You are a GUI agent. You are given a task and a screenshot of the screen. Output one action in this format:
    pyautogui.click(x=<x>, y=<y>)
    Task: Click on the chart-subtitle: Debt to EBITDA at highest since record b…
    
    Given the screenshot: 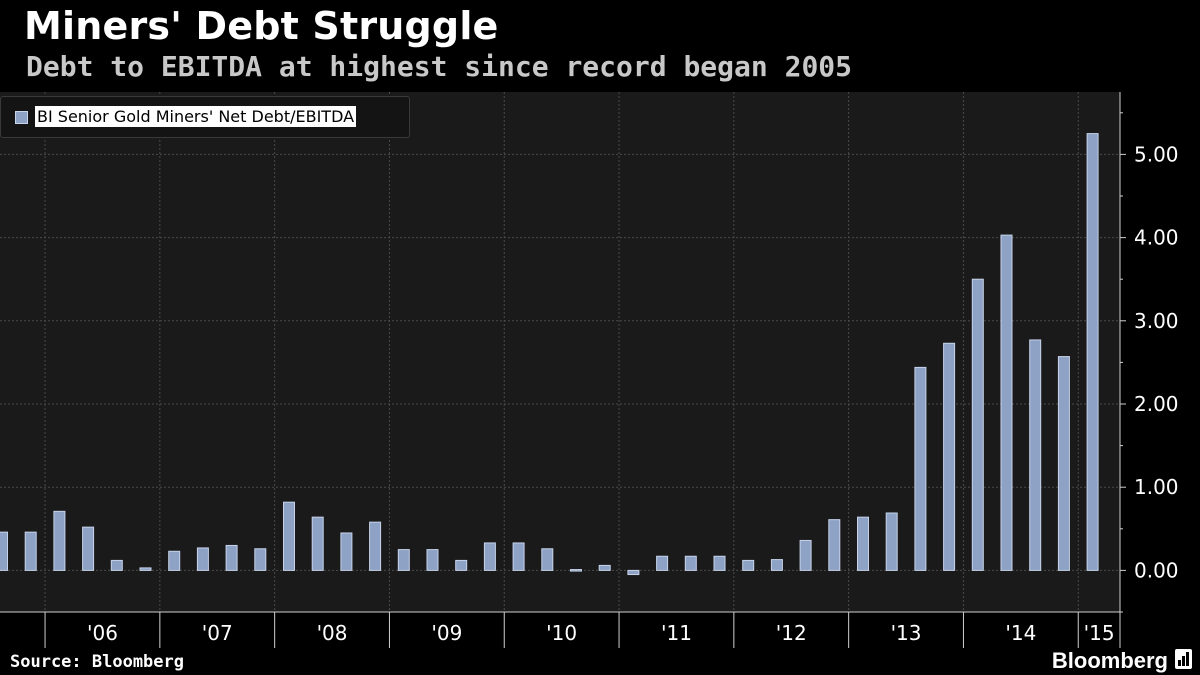 What is the action you would take?
    pyautogui.click(x=439, y=66)
    